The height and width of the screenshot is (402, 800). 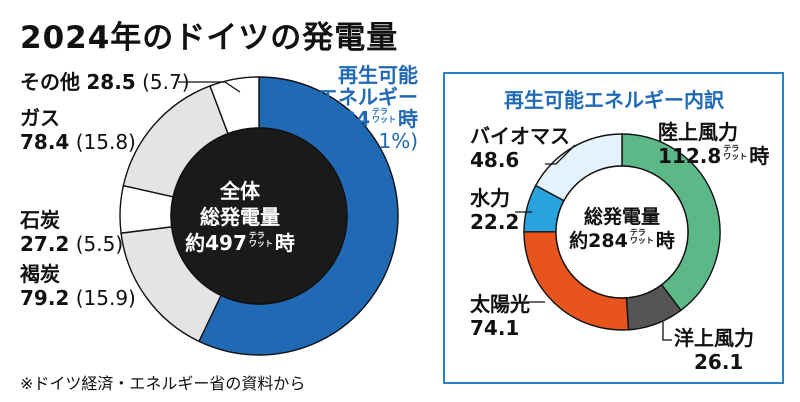 I want to click on label-coal: 石炭 27.2 (5.5), so click(x=72, y=232).